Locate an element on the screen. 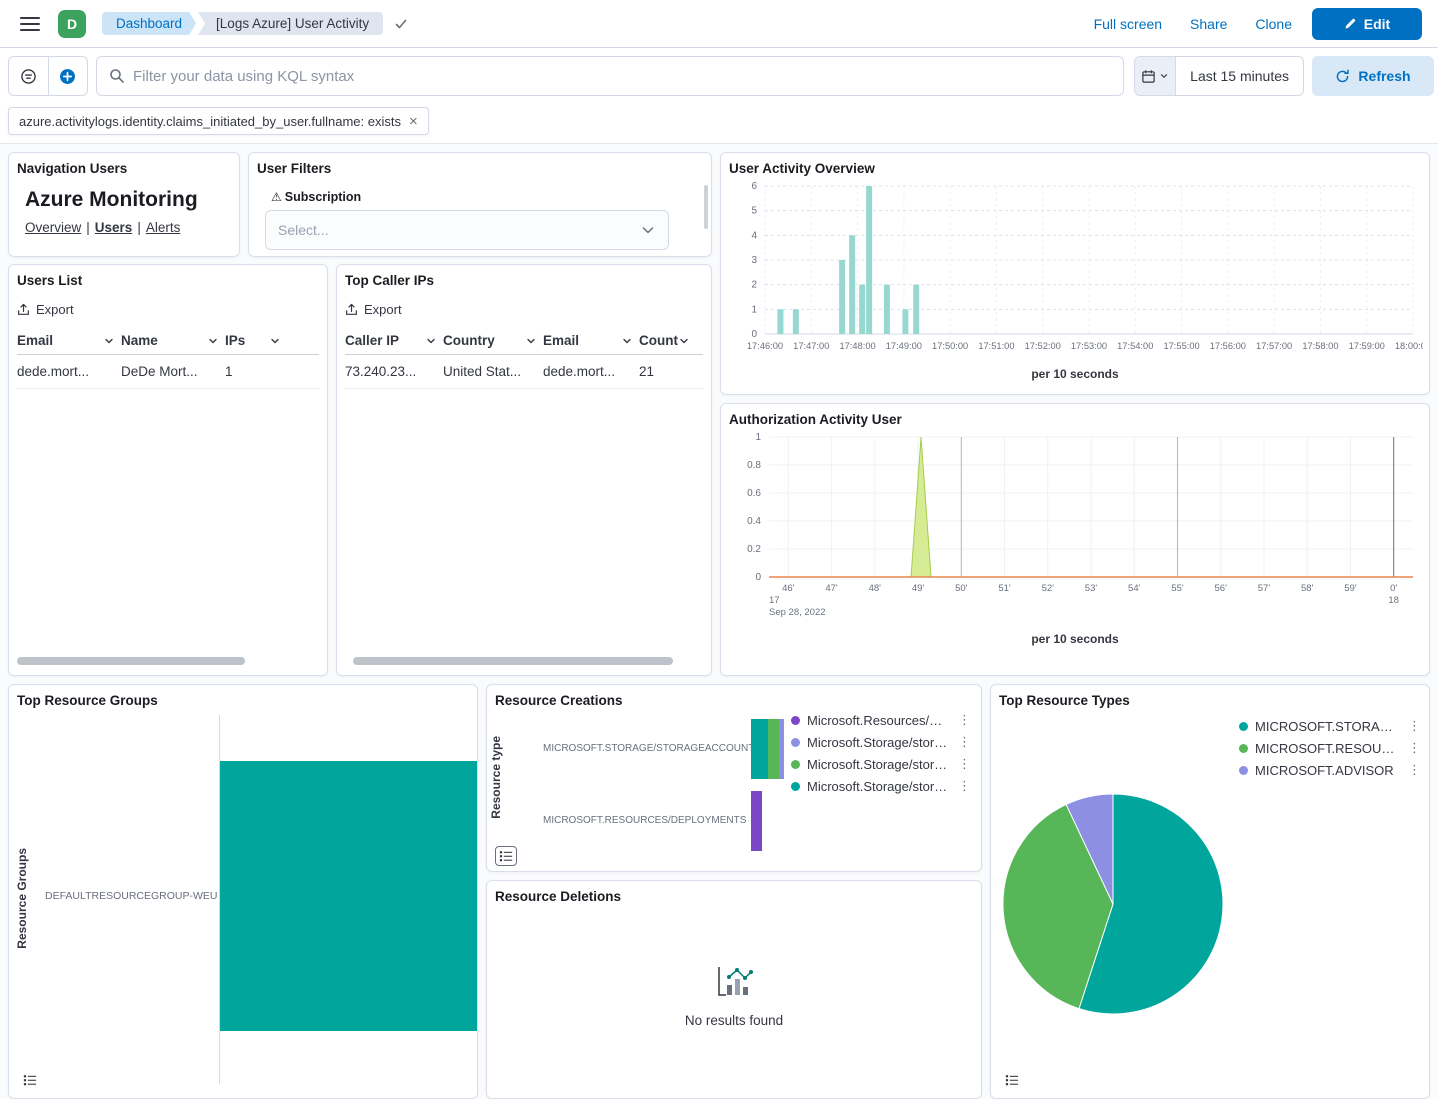 The width and height of the screenshot is (1438, 1099). svg-text: 17:58:00 is located at coordinates (1320, 346).